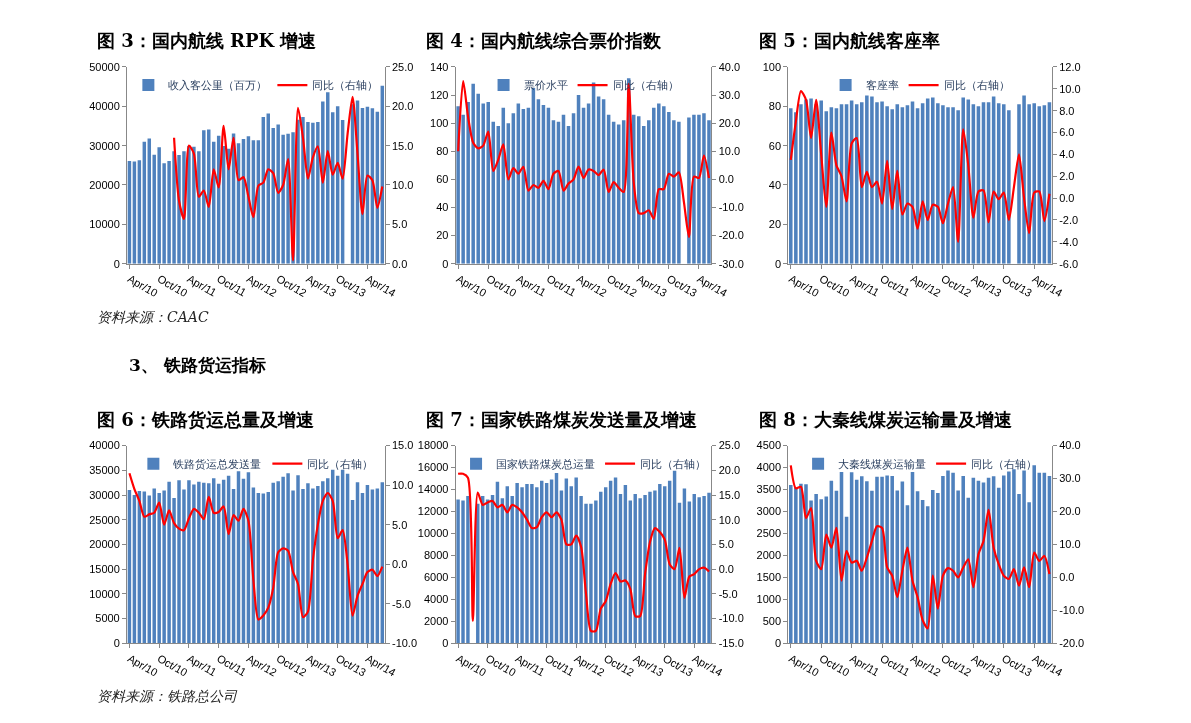 This screenshot has height=723, width=1191. What do you see at coordinates (197, 365) in the screenshot?
I see `text: 3、 铁路货运指标` at bounding box center [197, 365].